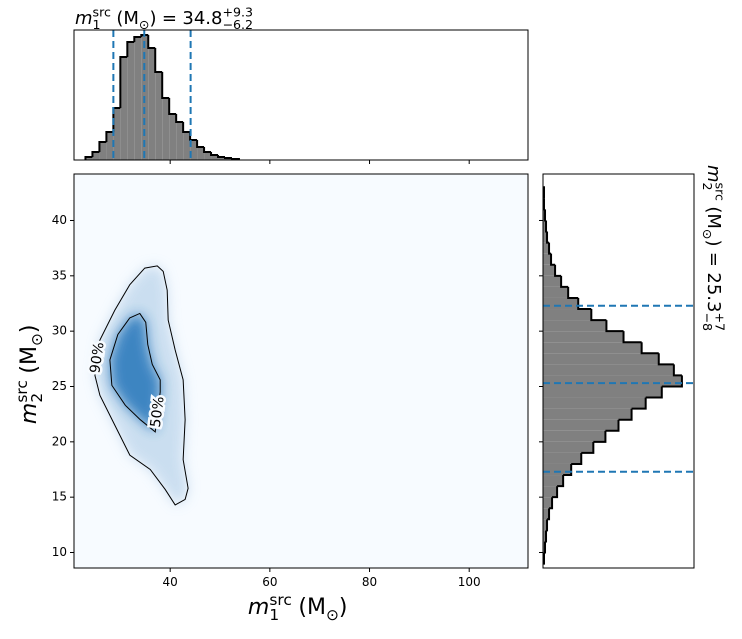  I want to click on label-part: =, so click(169, 18).